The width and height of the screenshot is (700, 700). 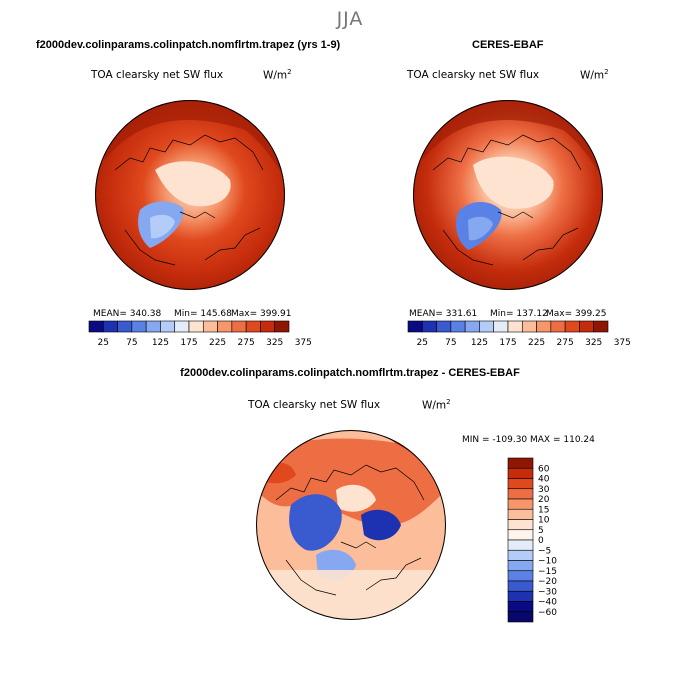 What do you see at coordinates (508, 45) in the screenshot?
I see `obs-panel-title: CERES-EBAF` at bounding box center [508, 45].